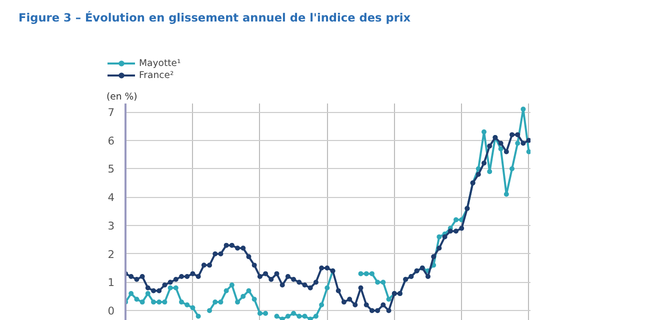 The width and height of the screenshot is (648, 320). What do you see at coordinates (111, 254) in the screenshot?
I see `y-tick-label: 2` at bounding box center [111, 254].